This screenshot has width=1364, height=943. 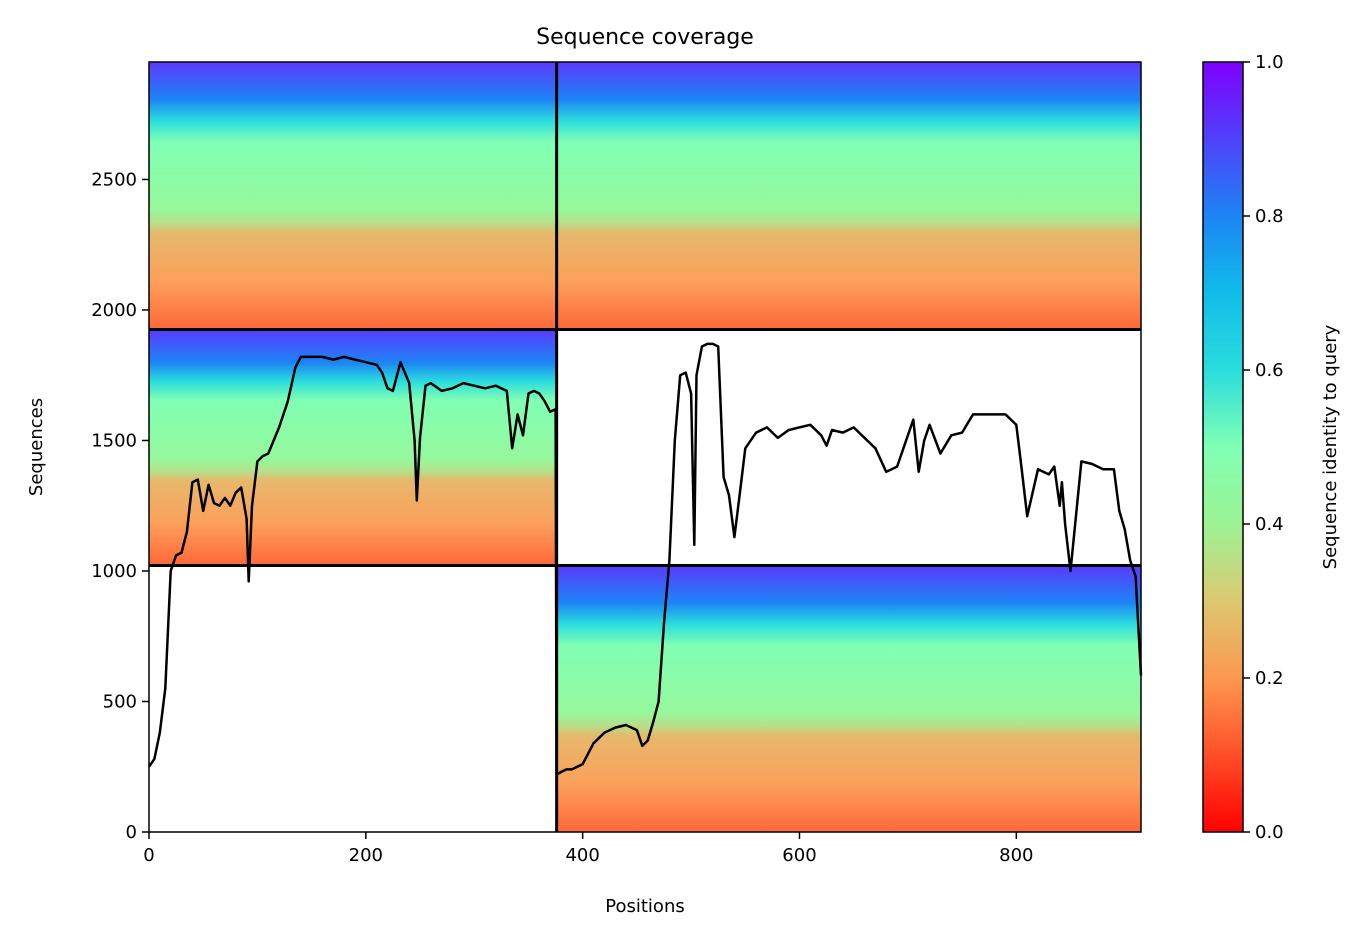 What do you see at coordinates (645, 37) in the screenshot?
I see `chart-title: Sequence coverage` at bounding box center [645, 37].